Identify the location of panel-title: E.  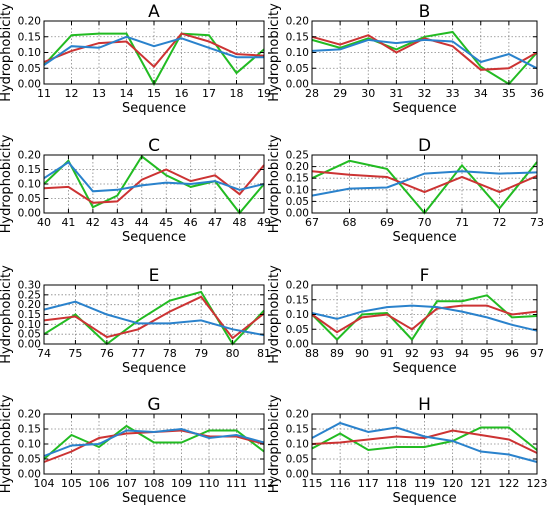
(154, 276).